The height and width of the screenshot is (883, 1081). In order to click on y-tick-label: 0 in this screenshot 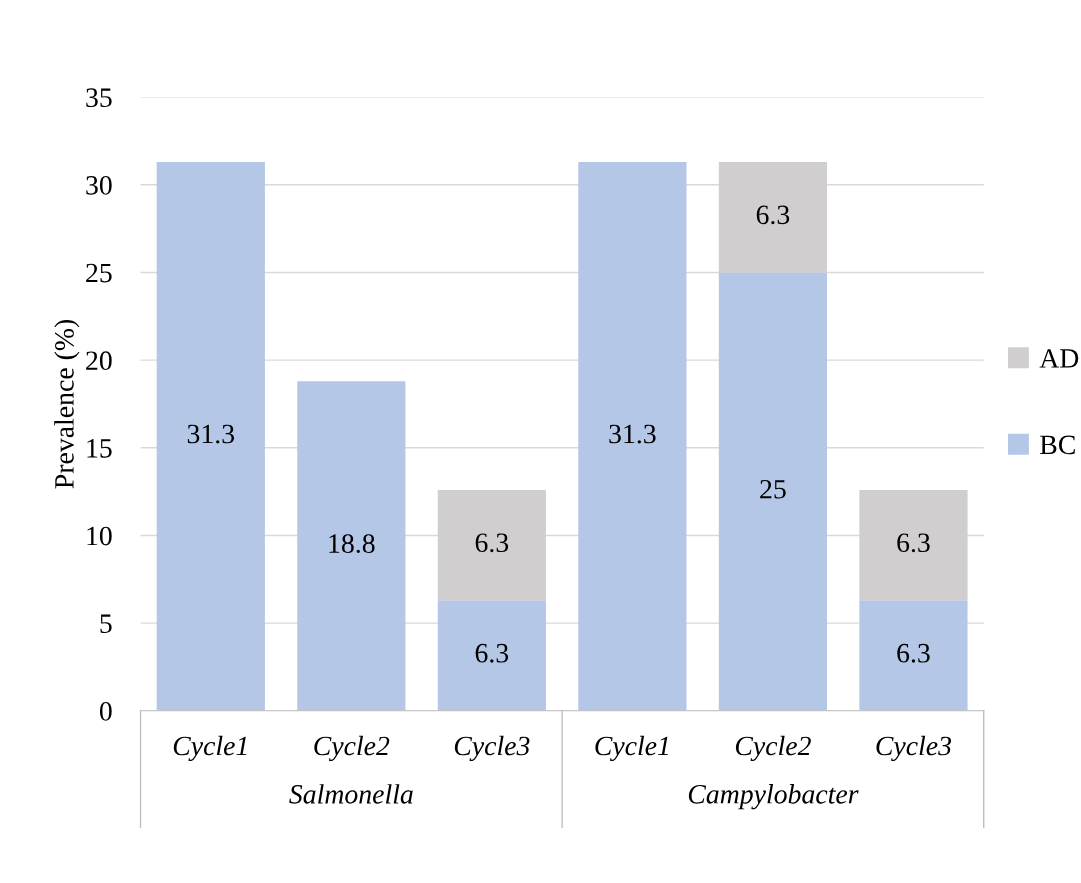, I will do `click(105, 711)`.